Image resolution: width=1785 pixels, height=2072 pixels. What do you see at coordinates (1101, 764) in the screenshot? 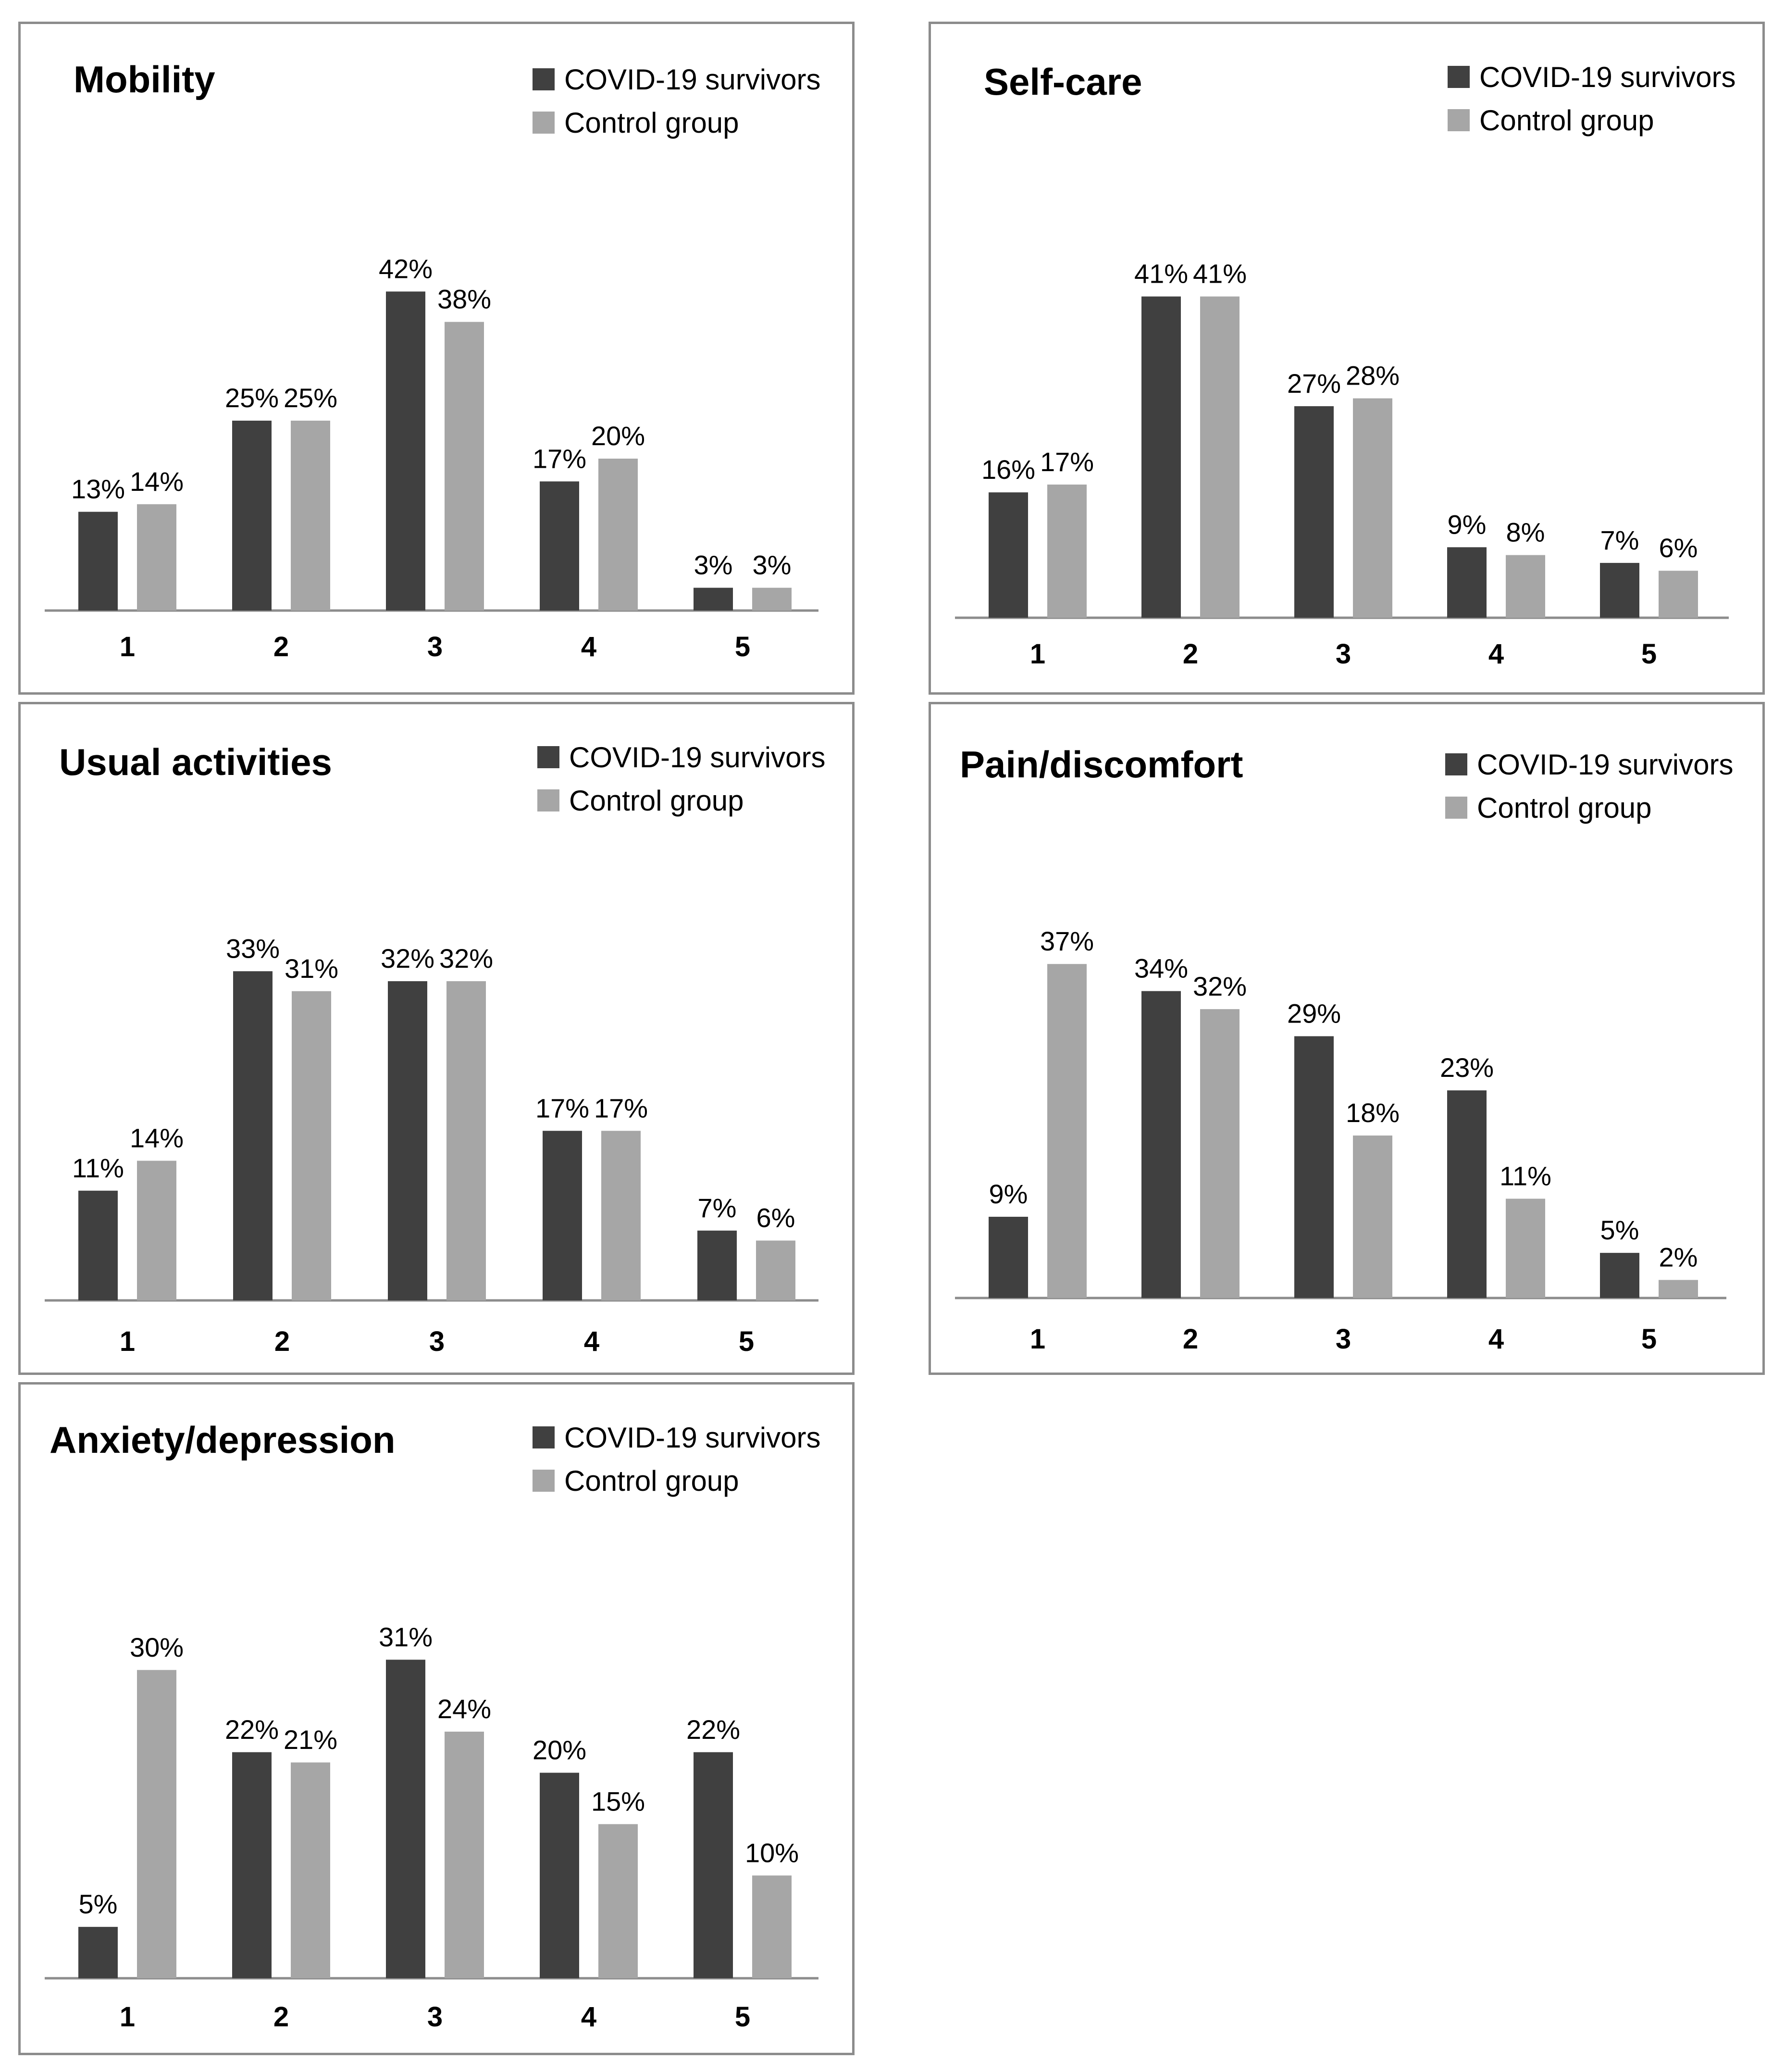
I see `chart-title: Pain/discomfort` at bounding box center [1101, 764].